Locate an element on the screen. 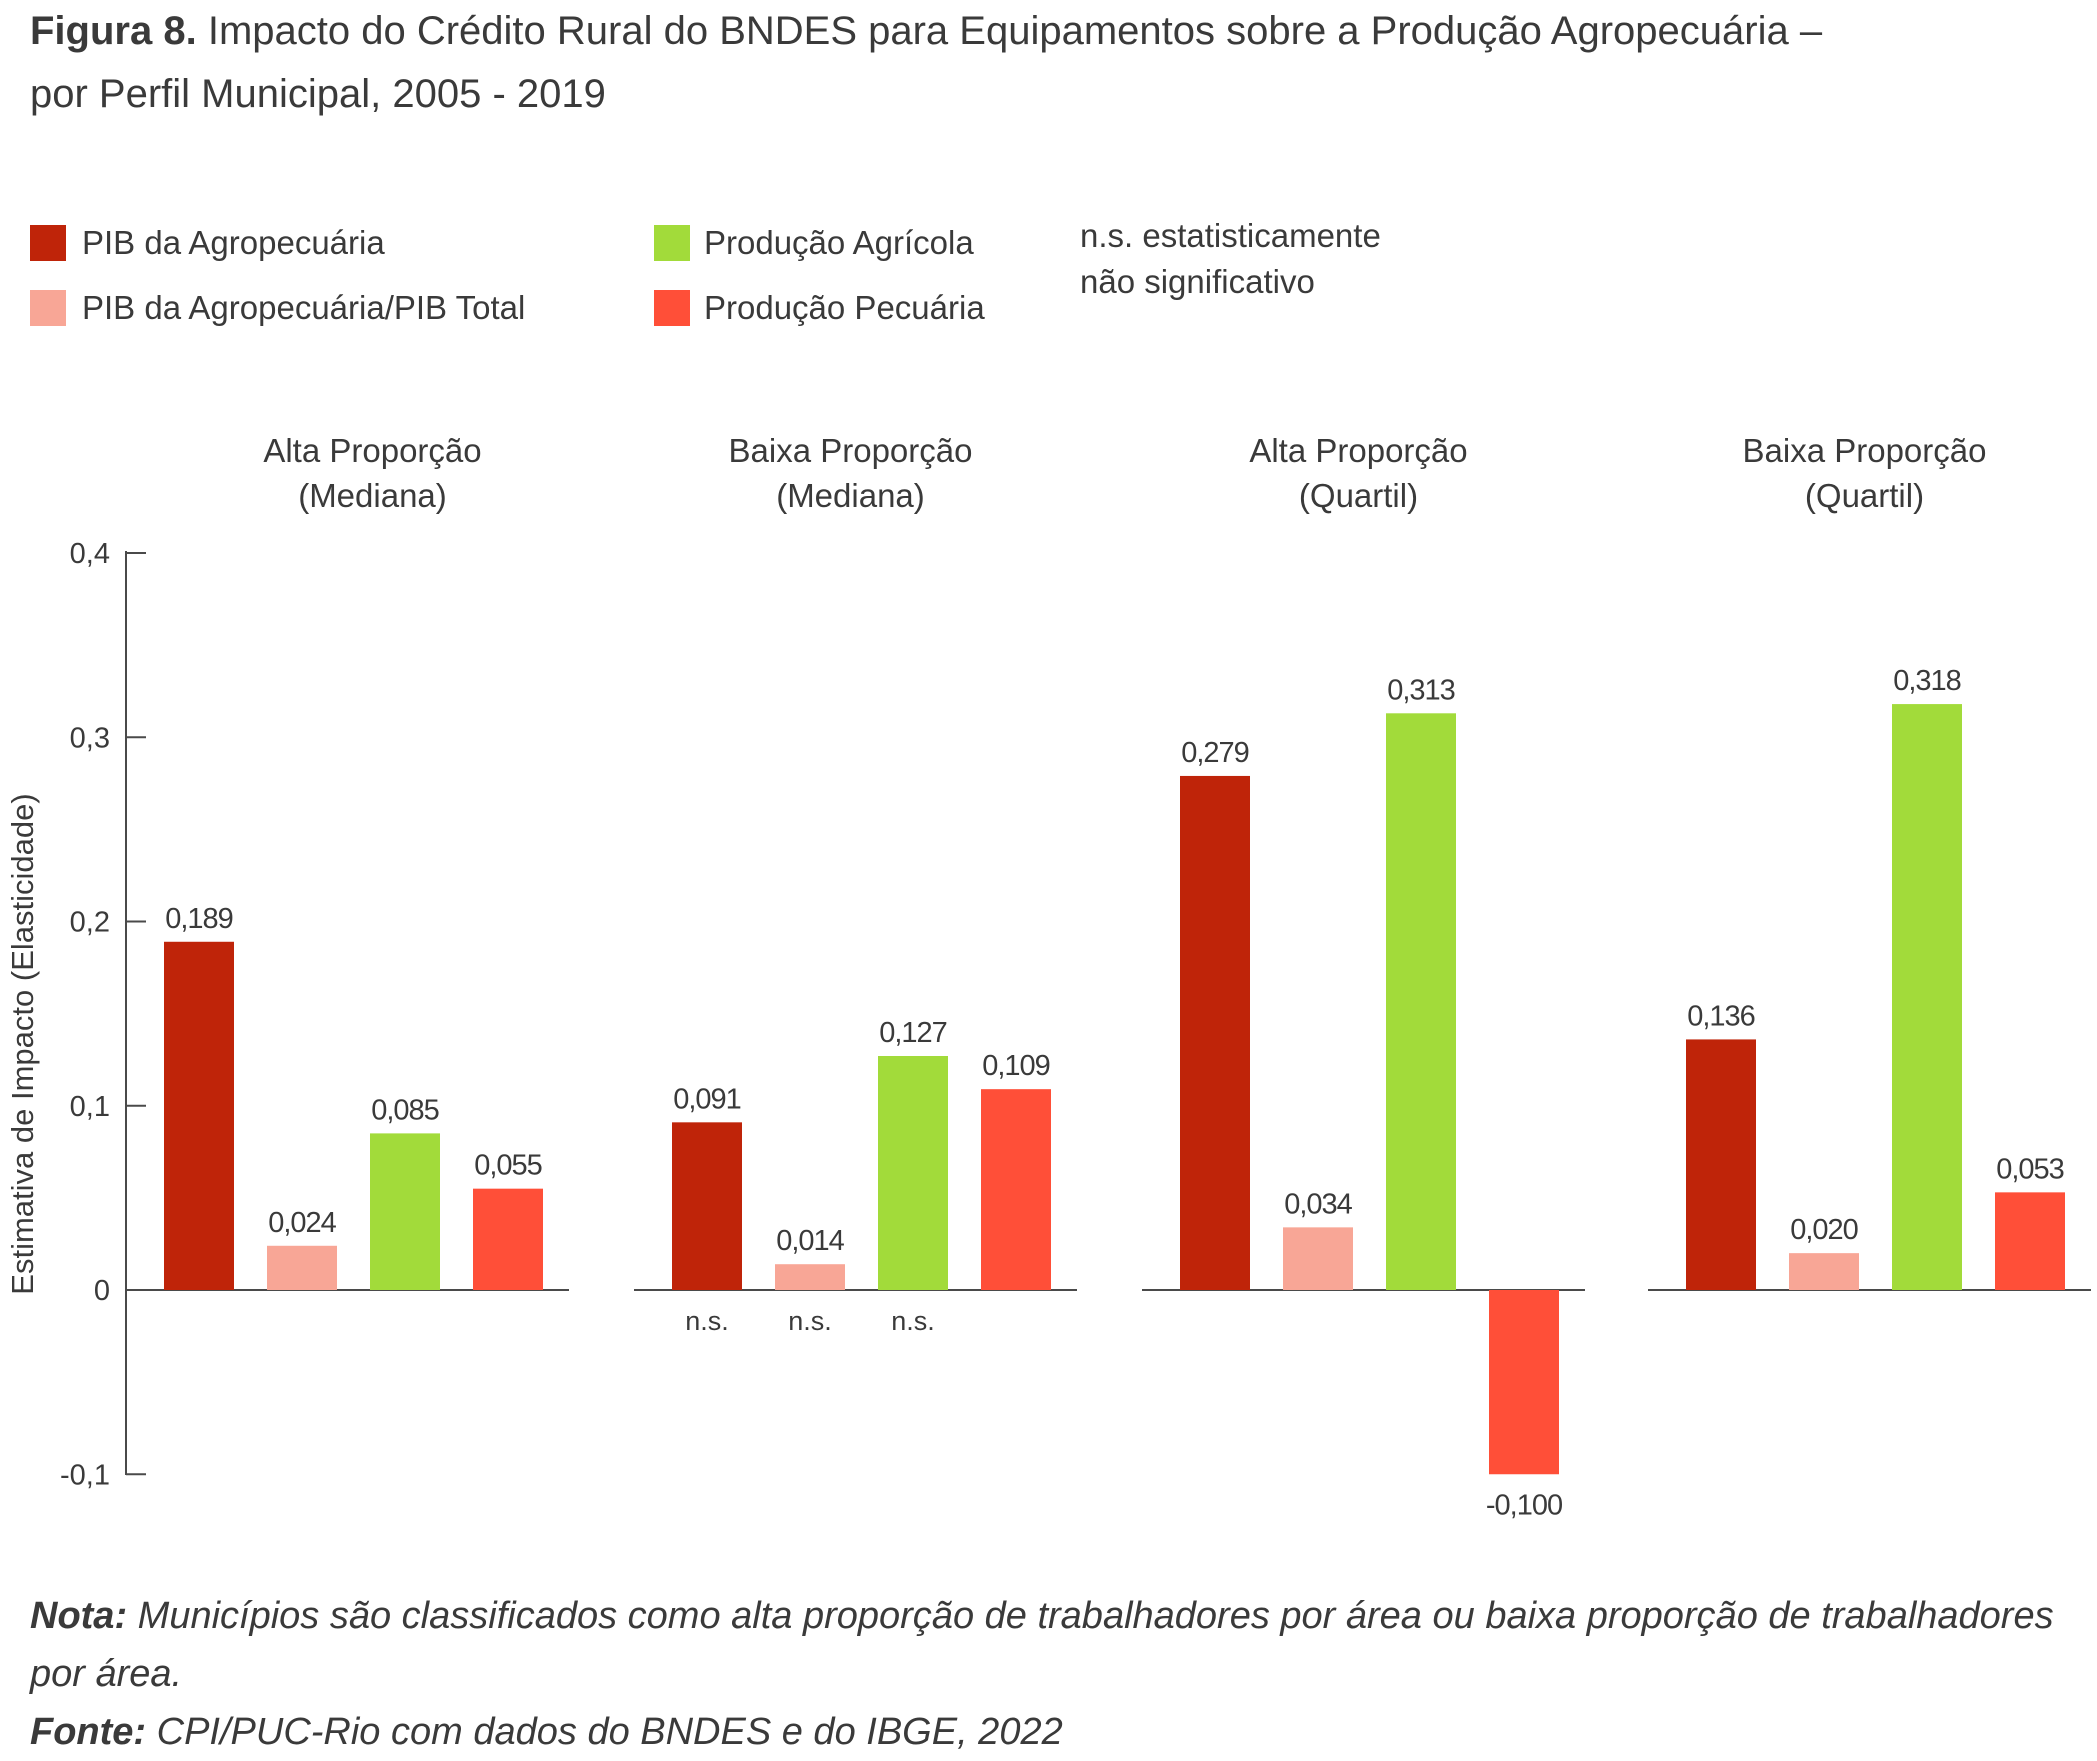 The width and height of the screenshot is (2097, 1761). bar-g2-s3 is located at coordinates (1524, 1382).